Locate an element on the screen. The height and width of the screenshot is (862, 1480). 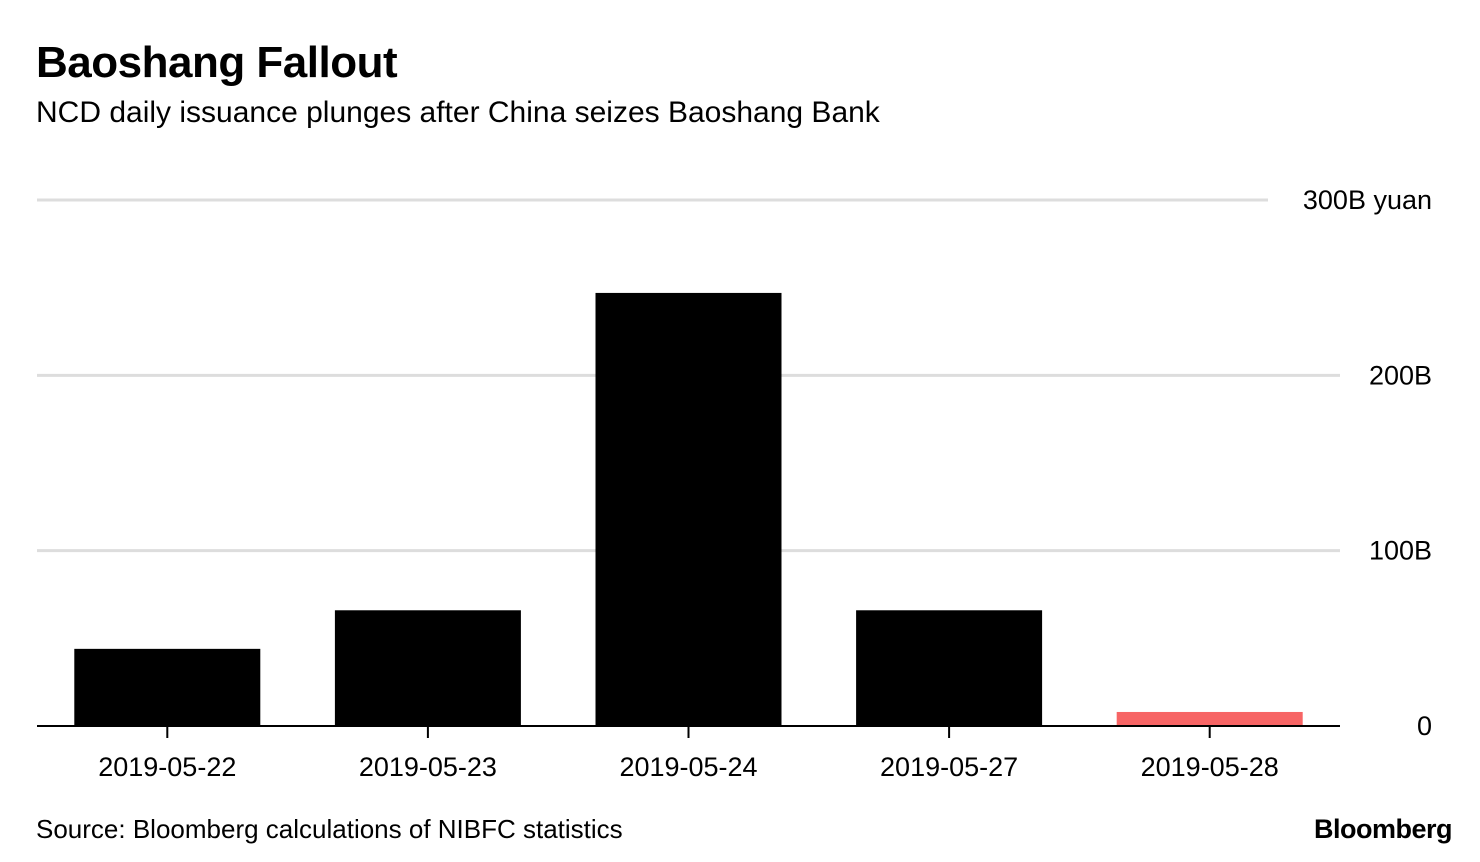
x-tick-label: 2019-05-28 is located at coordinates (1210, 767).